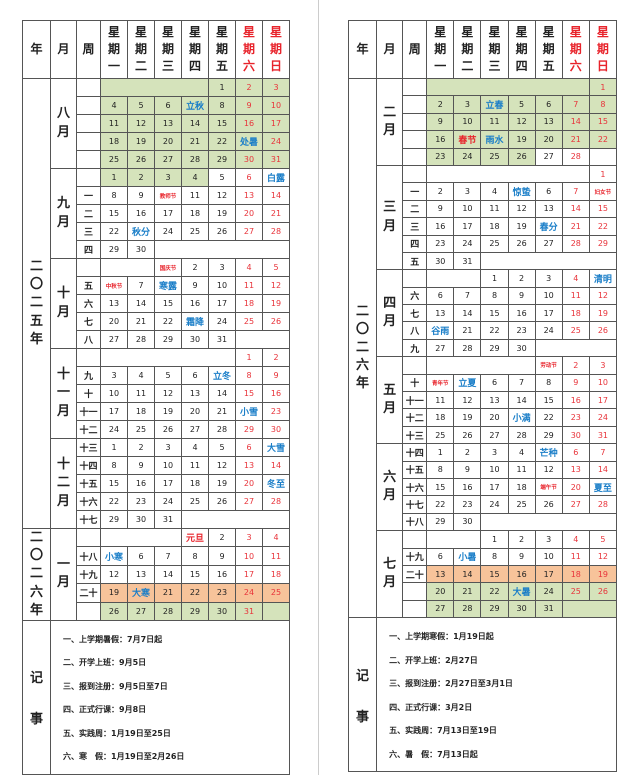 The height and width of the screenshot is (775, 634). Describe the element at coordinates (362, 695) in the screenshot. I see `notes-label: 记事` at that location.